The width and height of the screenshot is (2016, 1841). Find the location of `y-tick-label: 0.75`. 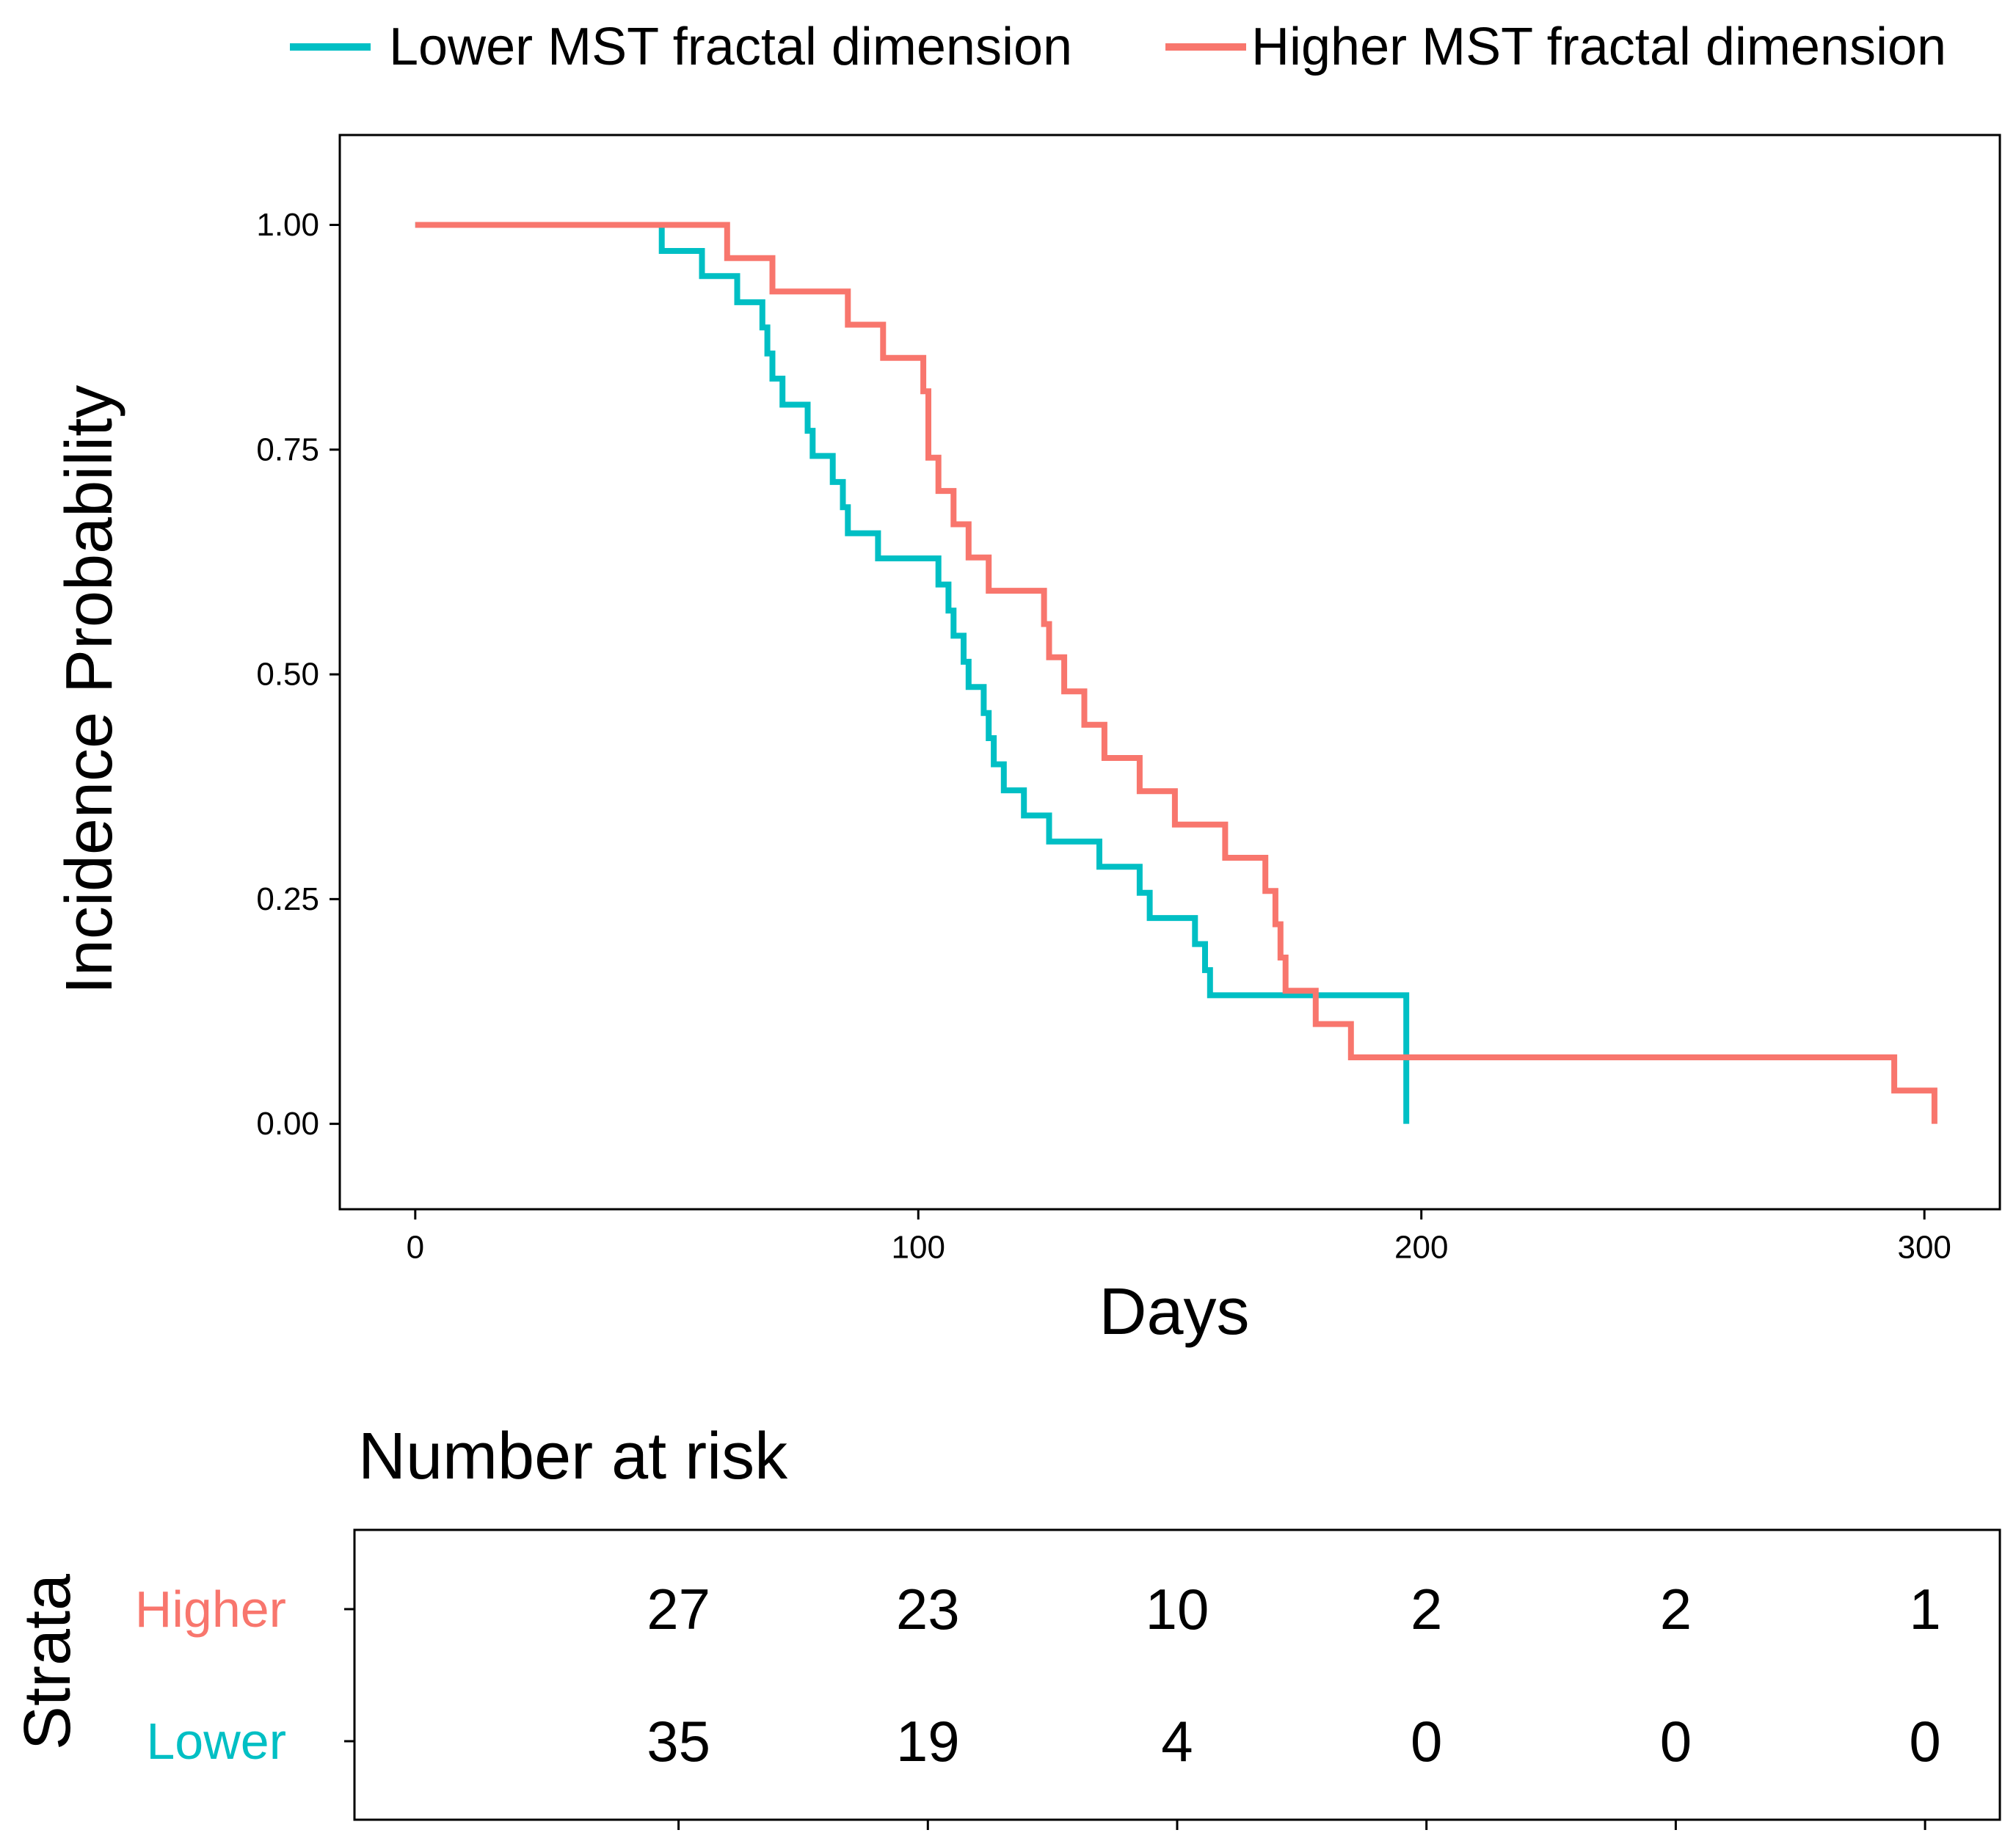

y-tick-label: 0.75 is located at coordinates (287, 449).